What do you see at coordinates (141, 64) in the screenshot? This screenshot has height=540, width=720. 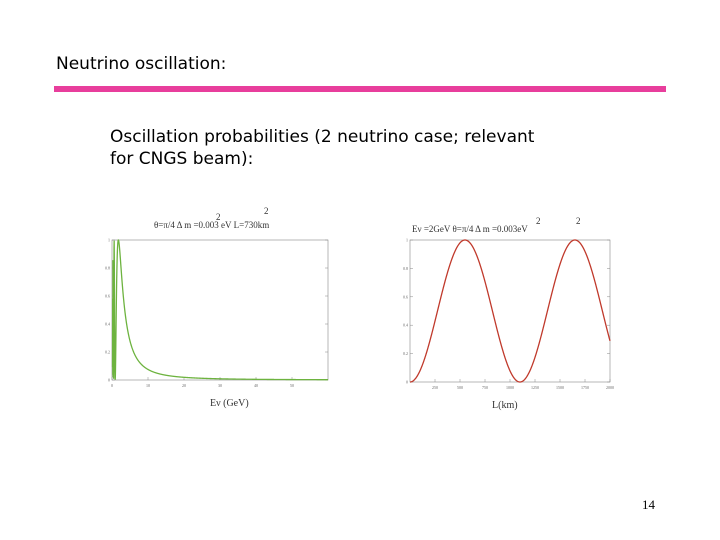 I see `slide-title: Neutrino oscillation:` at bounding box center [141, 64].